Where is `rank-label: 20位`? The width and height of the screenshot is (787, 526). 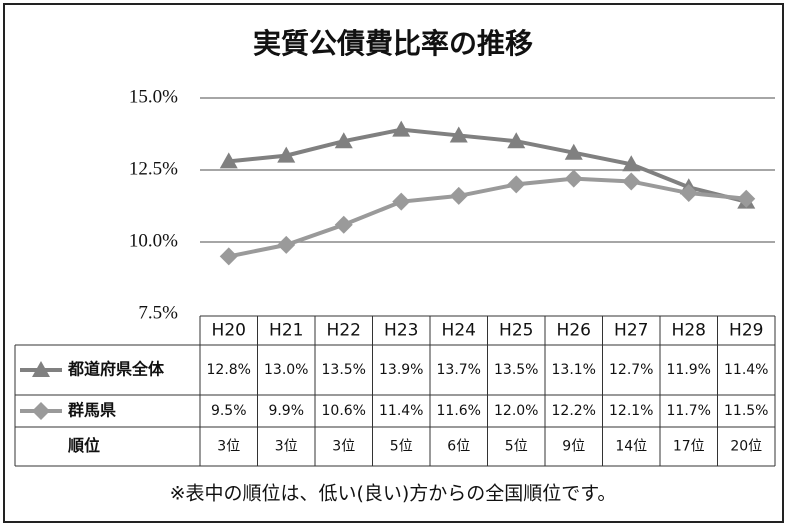 rank-label: 20位 is located at coordinates (746, 447).